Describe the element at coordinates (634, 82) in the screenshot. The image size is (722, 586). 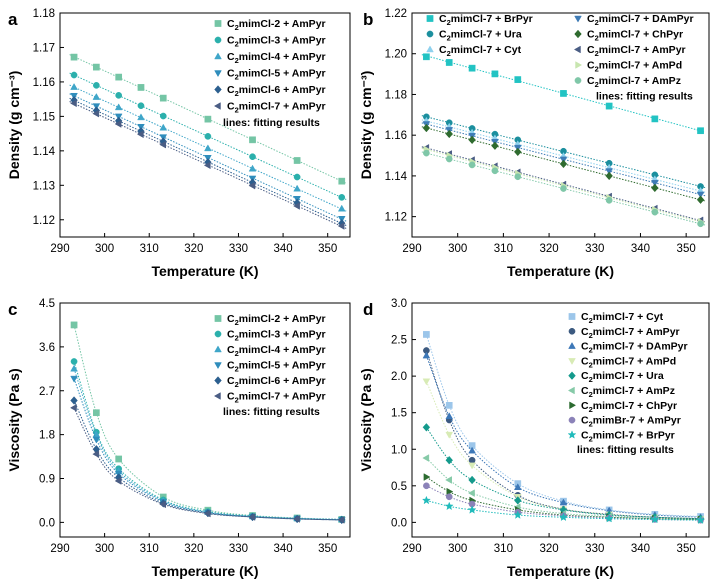
I see `legend-label: C2mimCl-7 + AmPz` at that location.